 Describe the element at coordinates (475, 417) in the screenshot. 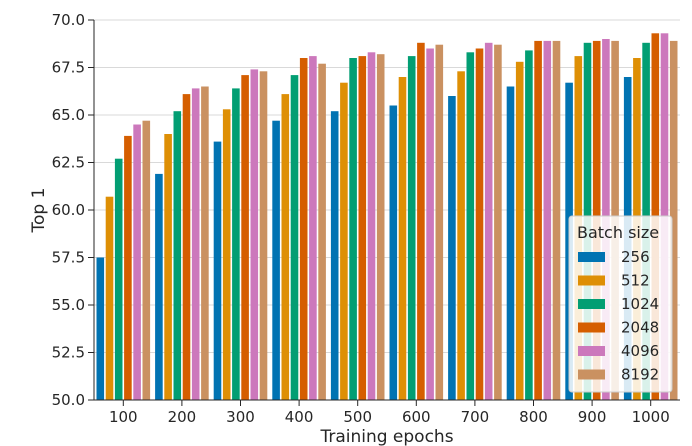

I see `x-tick-label: 700` at that location.